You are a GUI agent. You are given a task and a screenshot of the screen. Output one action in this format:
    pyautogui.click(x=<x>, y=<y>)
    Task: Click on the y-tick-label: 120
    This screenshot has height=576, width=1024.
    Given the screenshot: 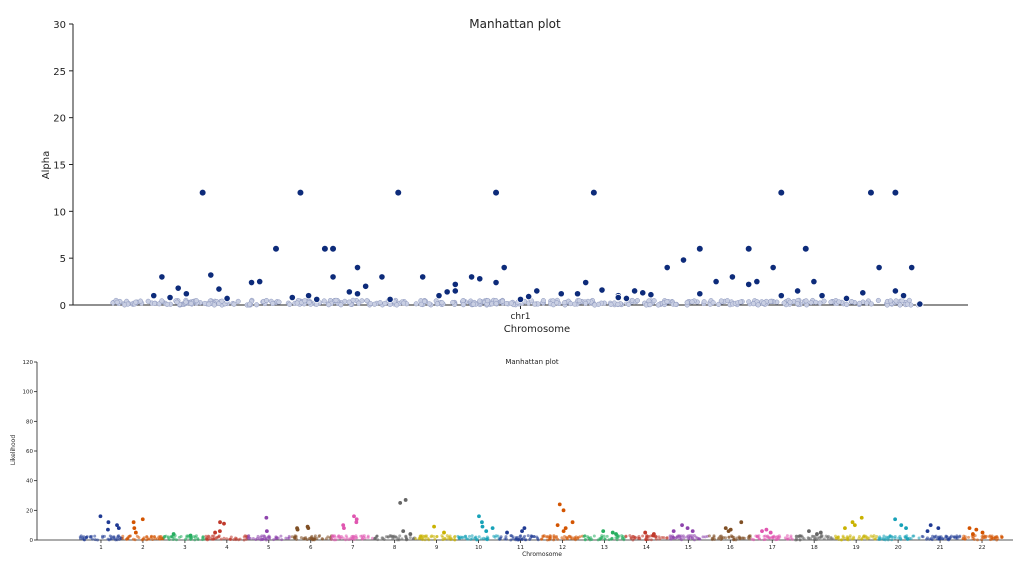 What is the action you would take?
    pyautogui.click(x=28, y=363)
    